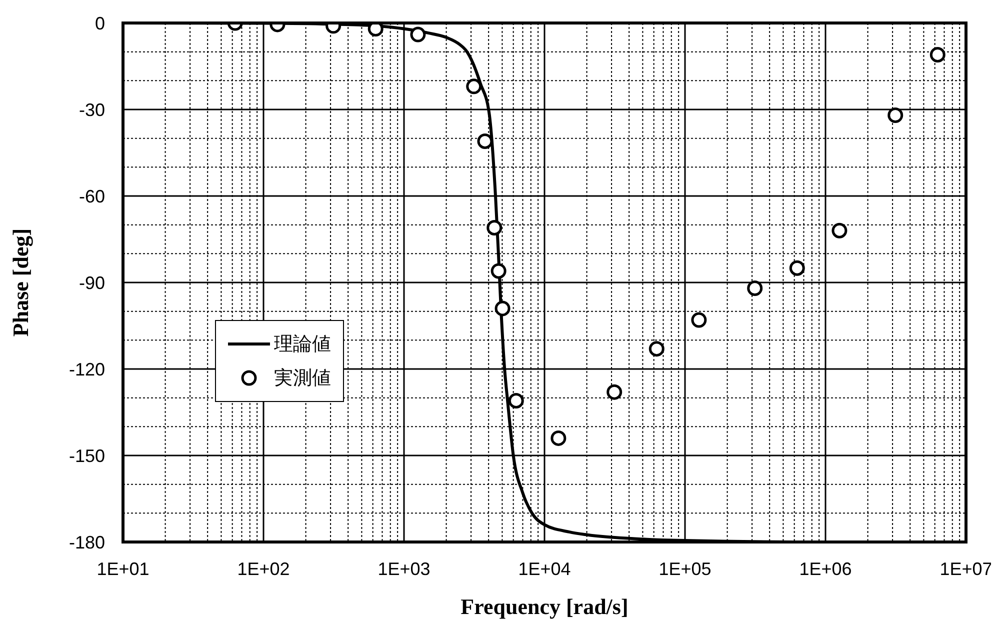 The image size is (999, 635). What do you see at coordinates (91, 196) in the screenshot?
I see `y-tick-label: -60` at bounding box center [91, 196].